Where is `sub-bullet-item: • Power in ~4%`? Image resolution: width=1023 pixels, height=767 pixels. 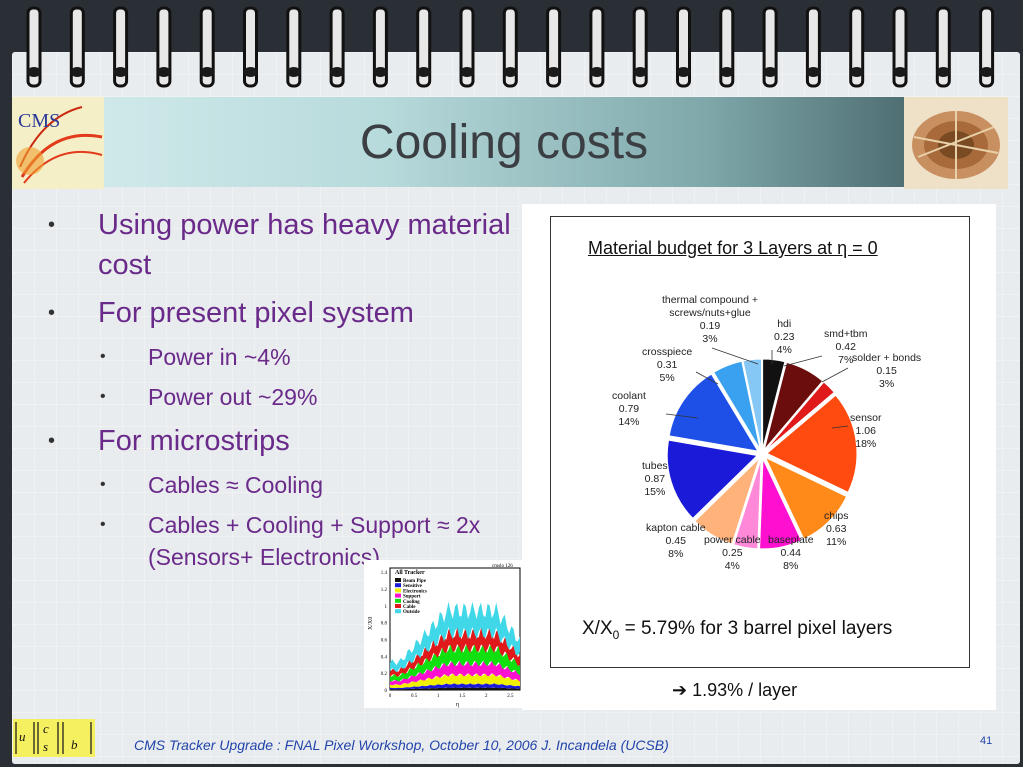
sub-bullet-item: • Power in ~4% is located at coordinates (283, 357).